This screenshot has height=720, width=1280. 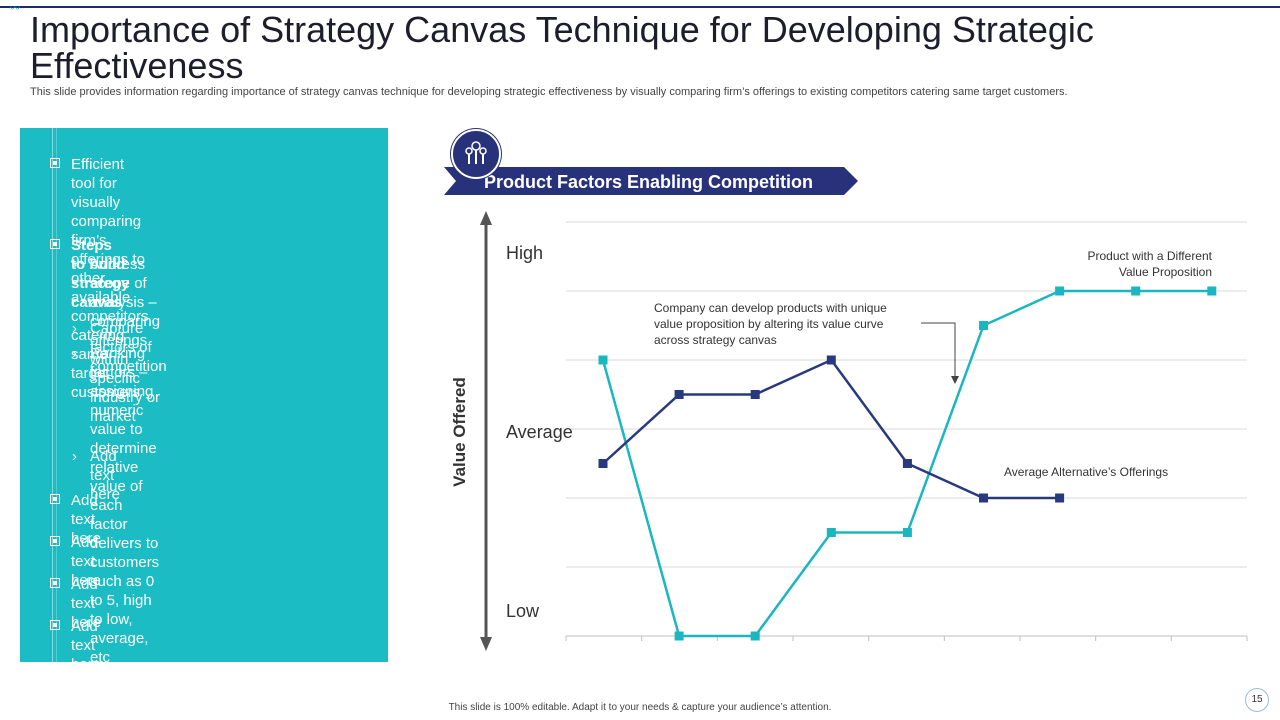 What do you see at coordinates (523, 611) in the screenshot?
I see `y-tick-low: Low` at bounding box center [523, 611].